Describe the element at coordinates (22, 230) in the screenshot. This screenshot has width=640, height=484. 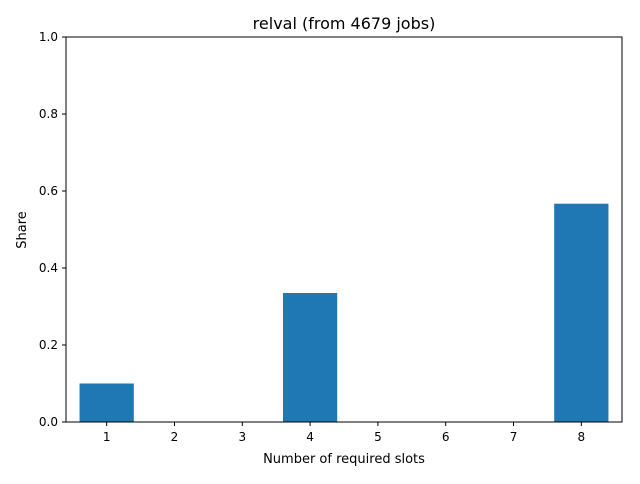
I see `y-axis-label: Share` at that location.